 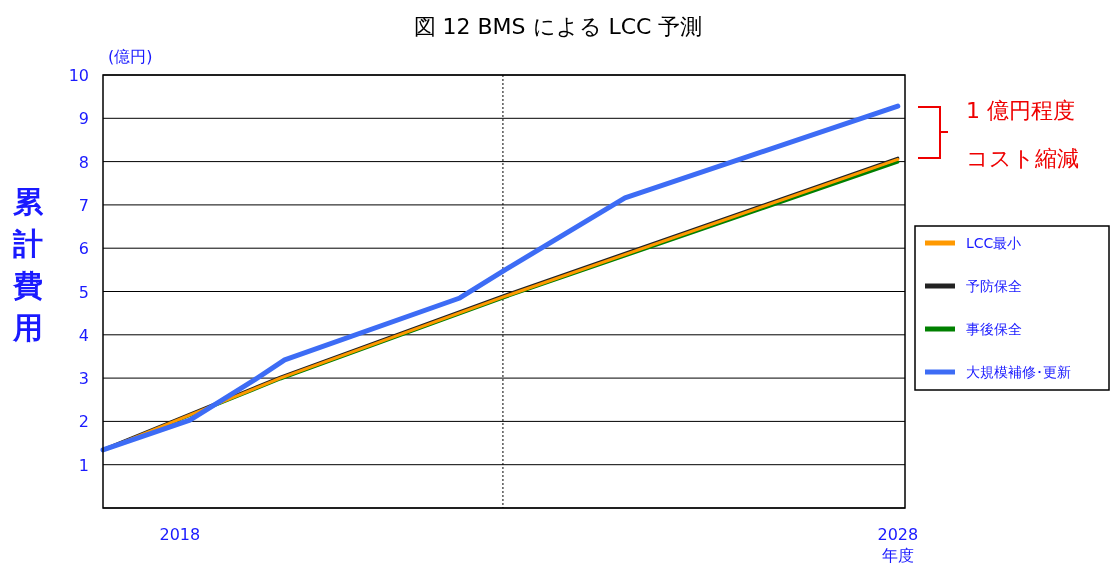 I want to click on y-tick-label: 1, so click(x=83, y=465).